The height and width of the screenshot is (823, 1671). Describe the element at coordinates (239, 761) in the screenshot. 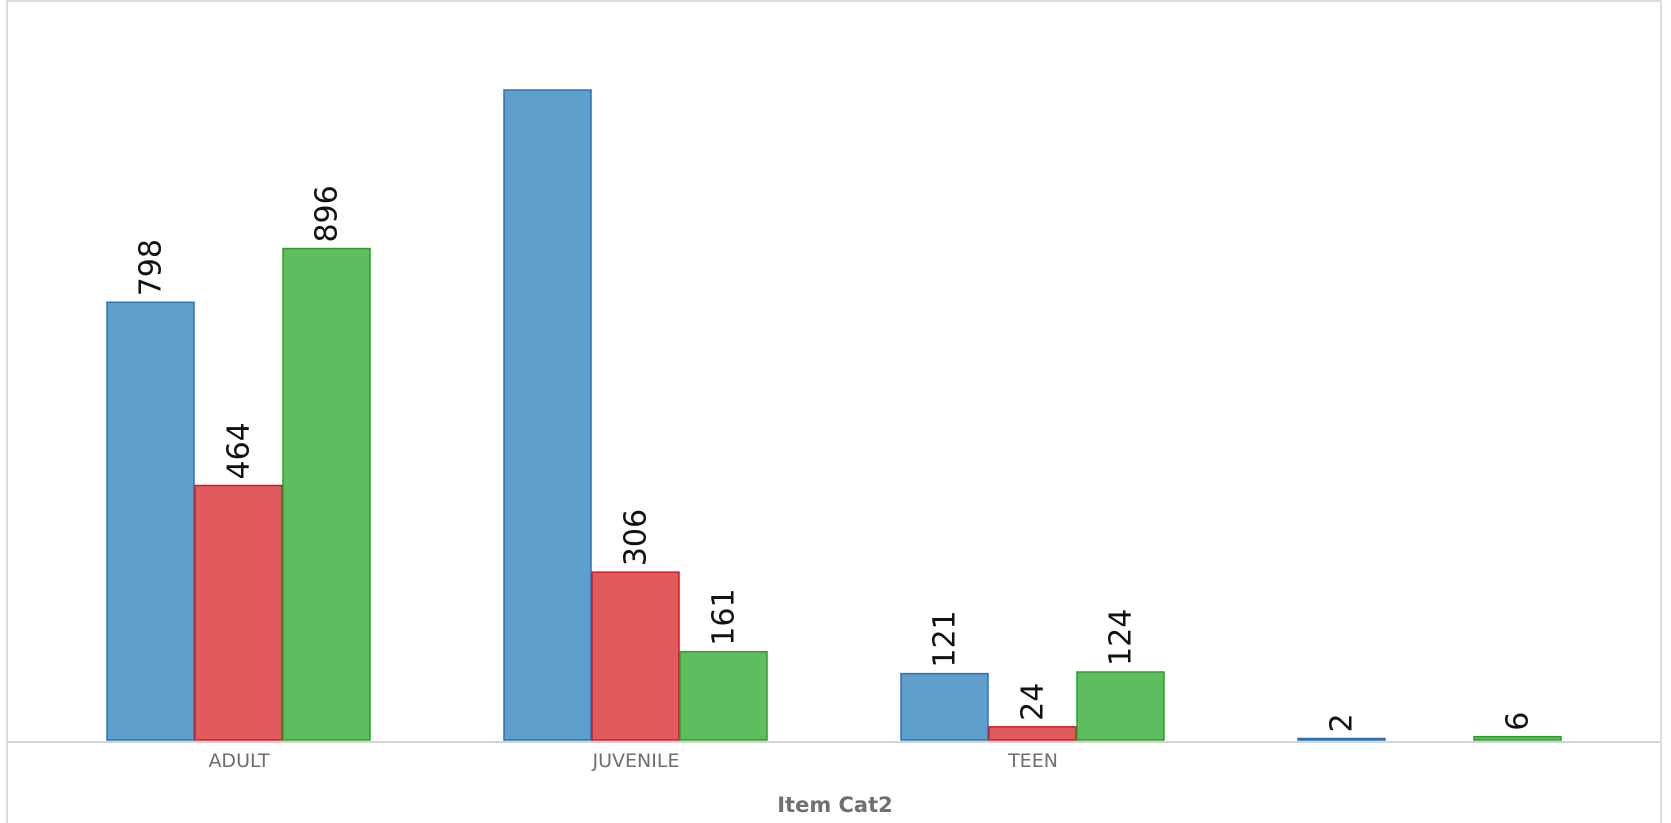

I see `category-label-adult: ADULT` at that location.